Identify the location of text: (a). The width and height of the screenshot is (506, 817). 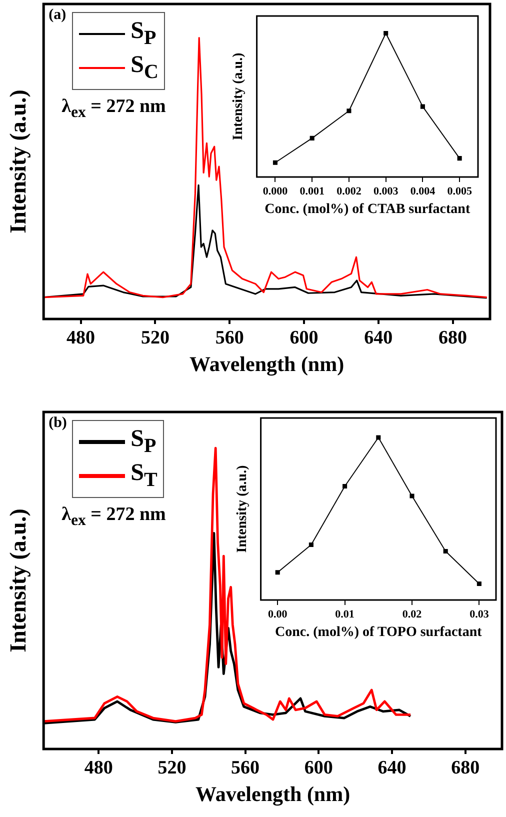
(57, 15).